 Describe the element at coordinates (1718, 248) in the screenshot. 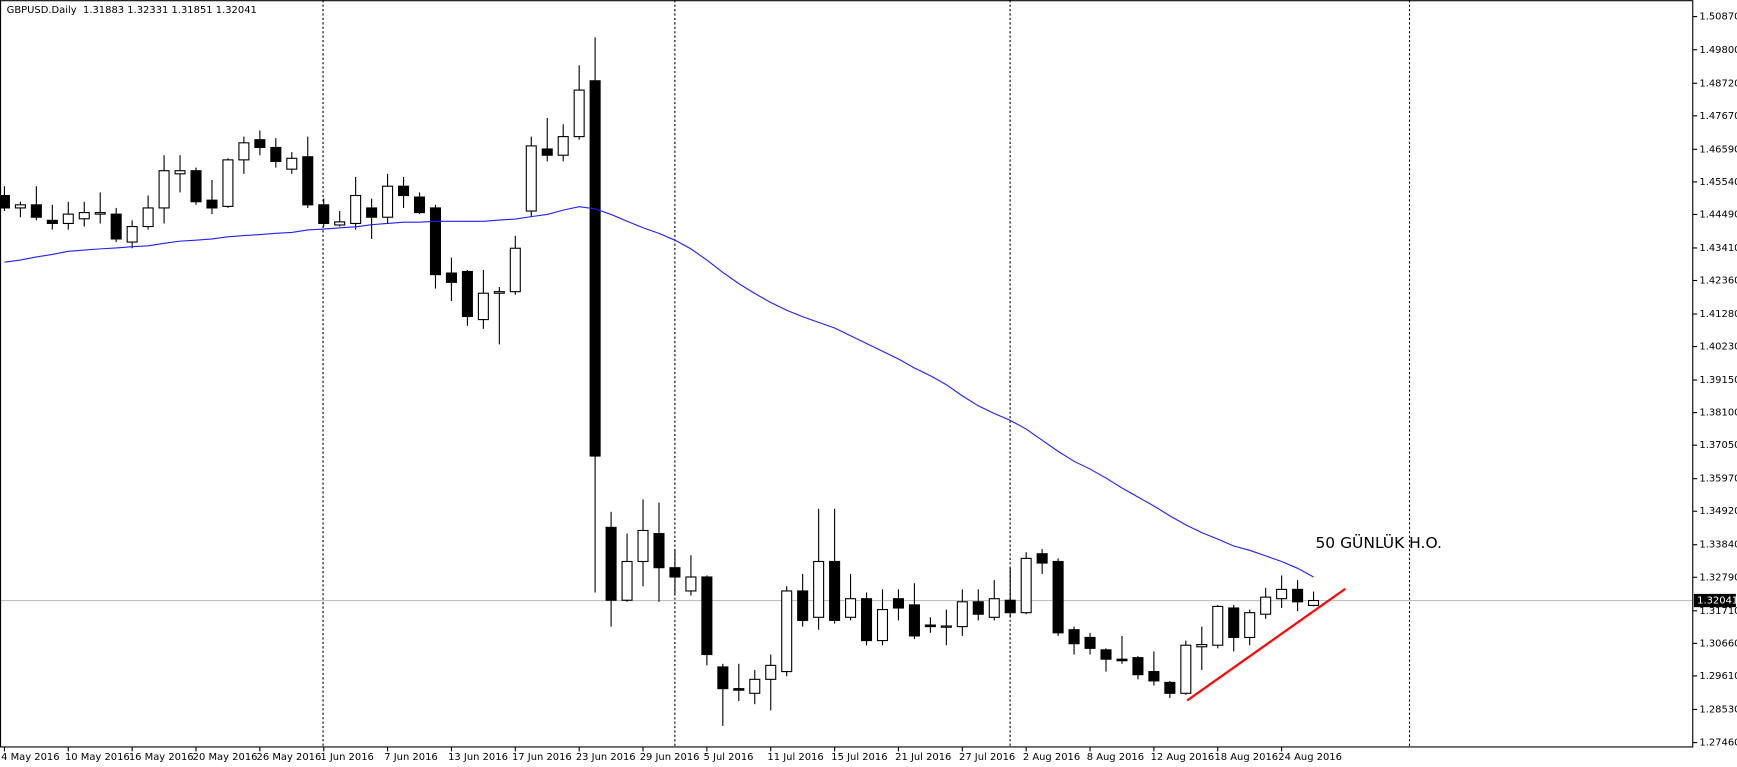

I see `y-tick-label: 1.43410` at that location.